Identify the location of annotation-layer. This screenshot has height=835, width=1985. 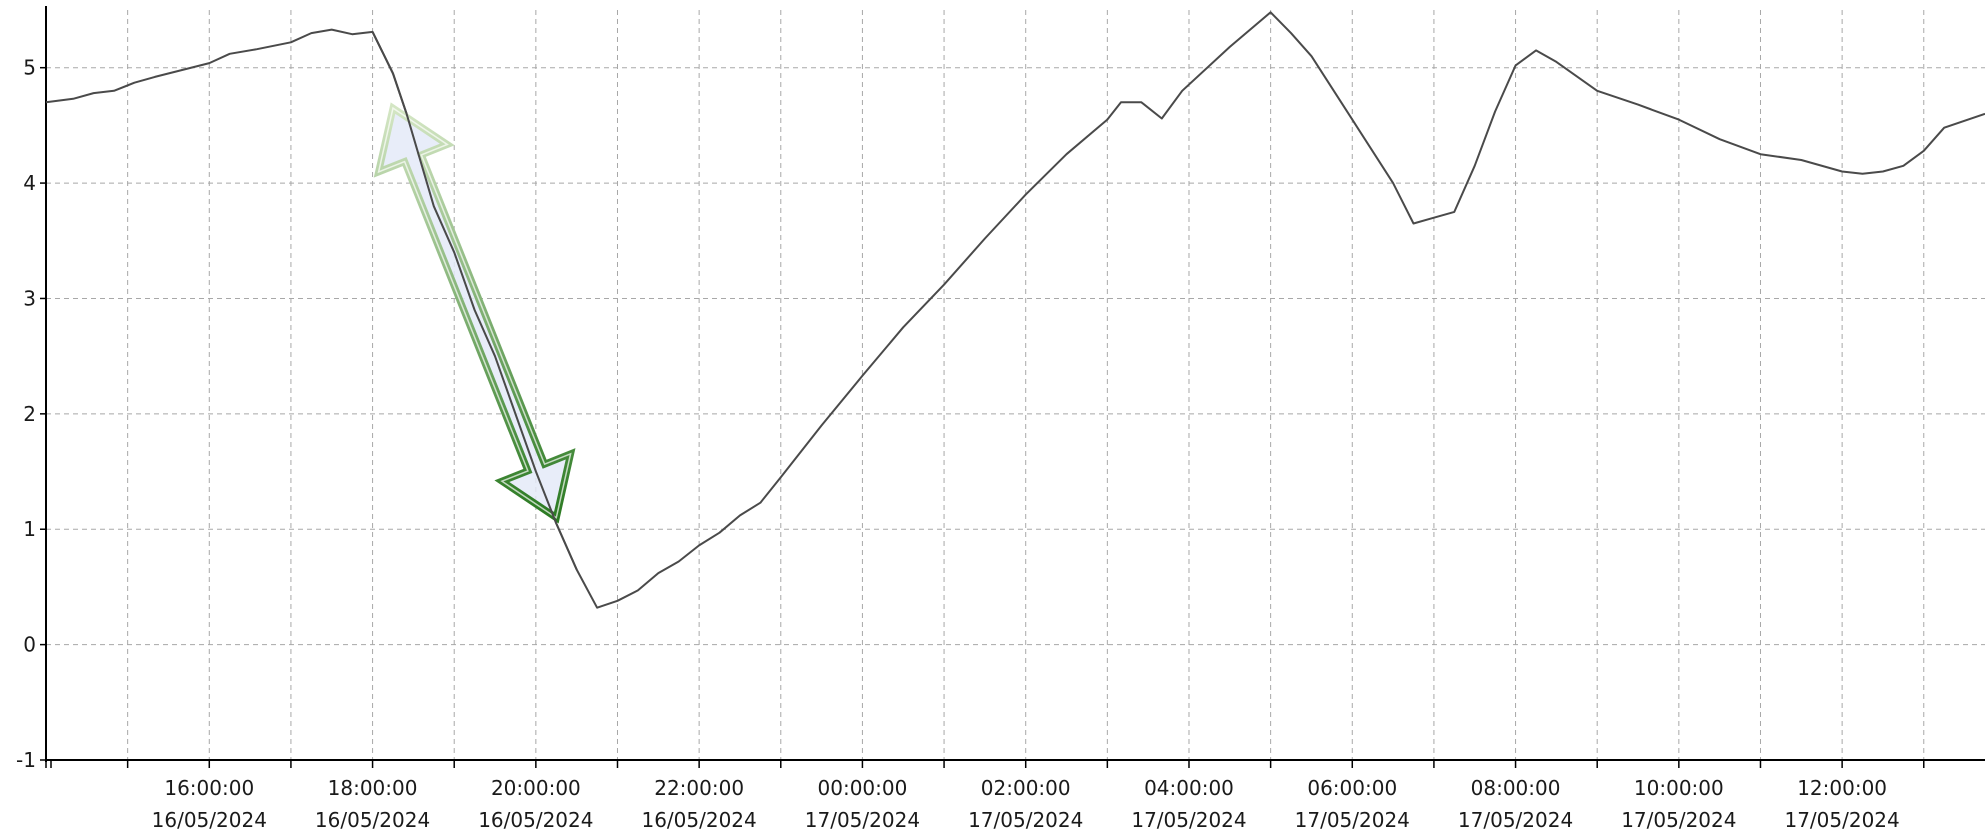
(474, 301).